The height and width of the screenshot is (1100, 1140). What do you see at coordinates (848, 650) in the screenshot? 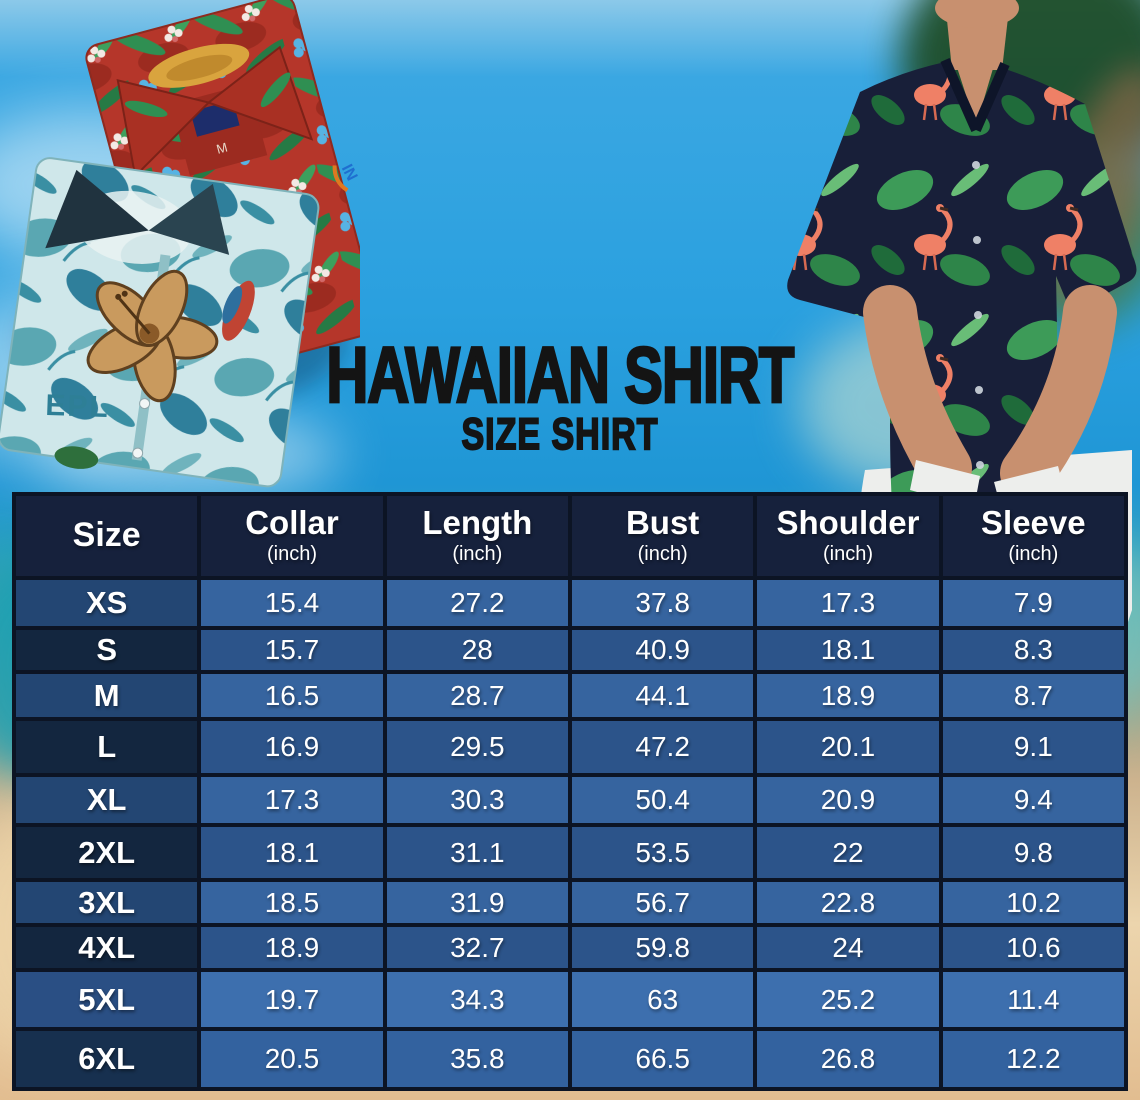
I see `cell-s-shoulder: 18.1` at bounding box center [848, 650].